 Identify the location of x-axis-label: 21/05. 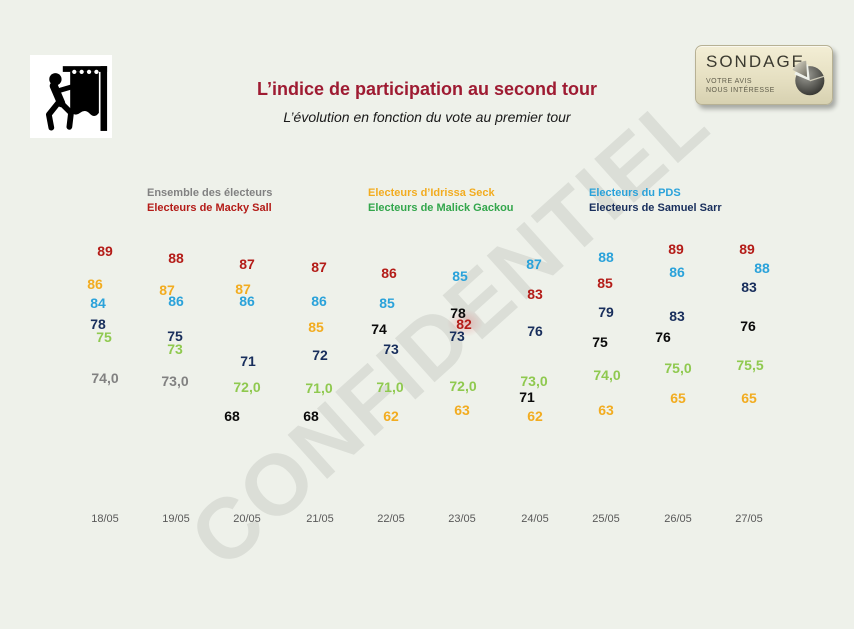
(320, 519).